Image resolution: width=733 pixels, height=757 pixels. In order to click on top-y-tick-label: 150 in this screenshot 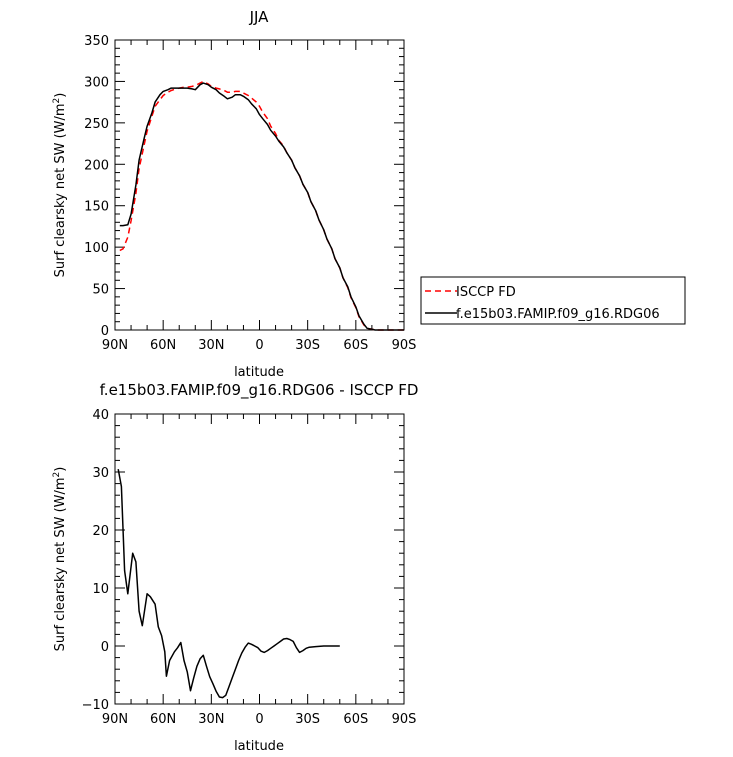, I will do `click(96, 207)`.